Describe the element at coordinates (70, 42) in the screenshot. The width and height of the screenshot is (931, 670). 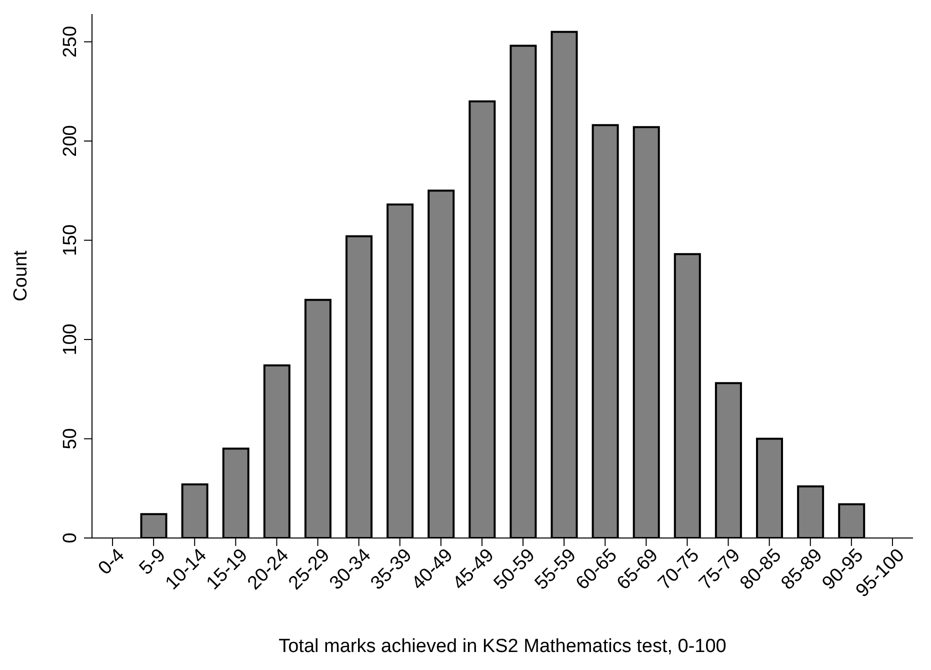
I see `y-tick-label: 250` at that location.